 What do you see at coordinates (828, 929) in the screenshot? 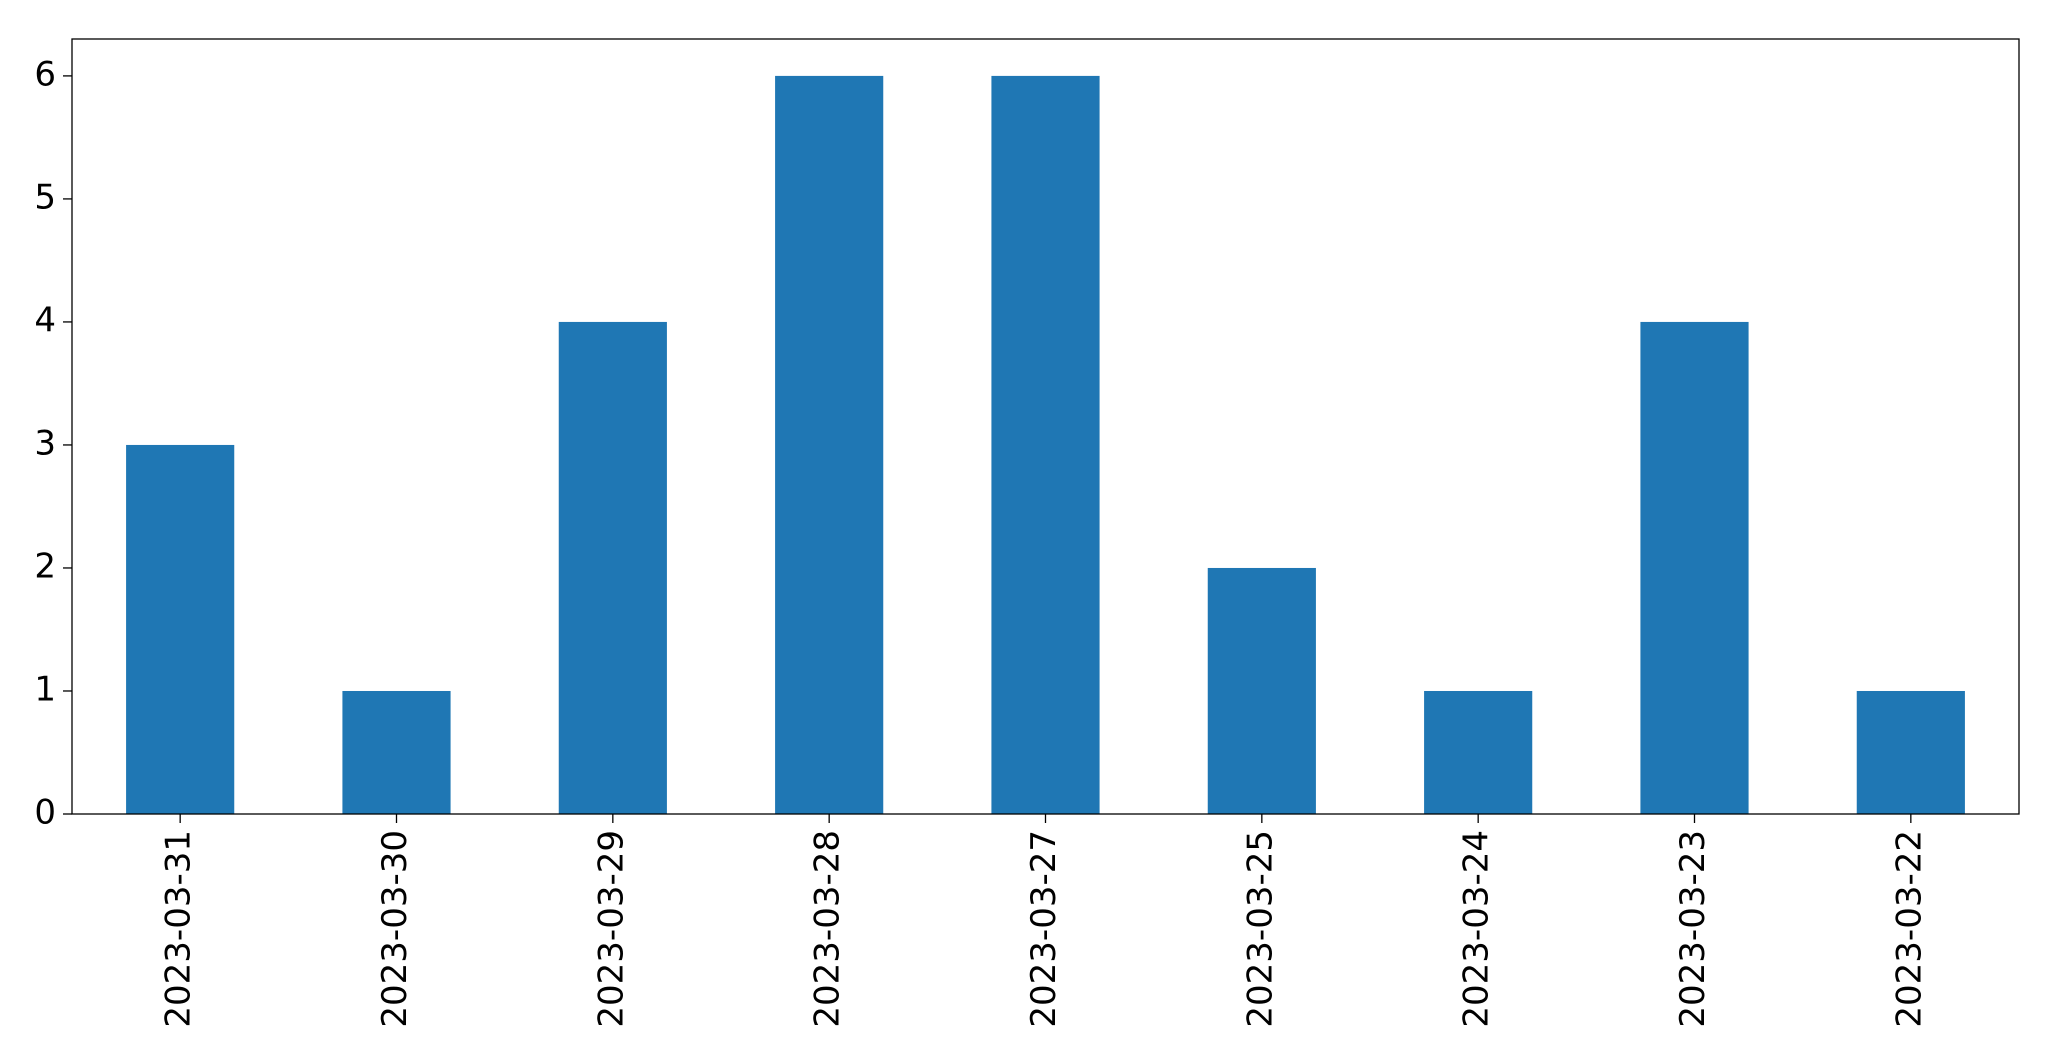
I see `x-tick-label: 2023-03-28` at bounding box center [828, 929].